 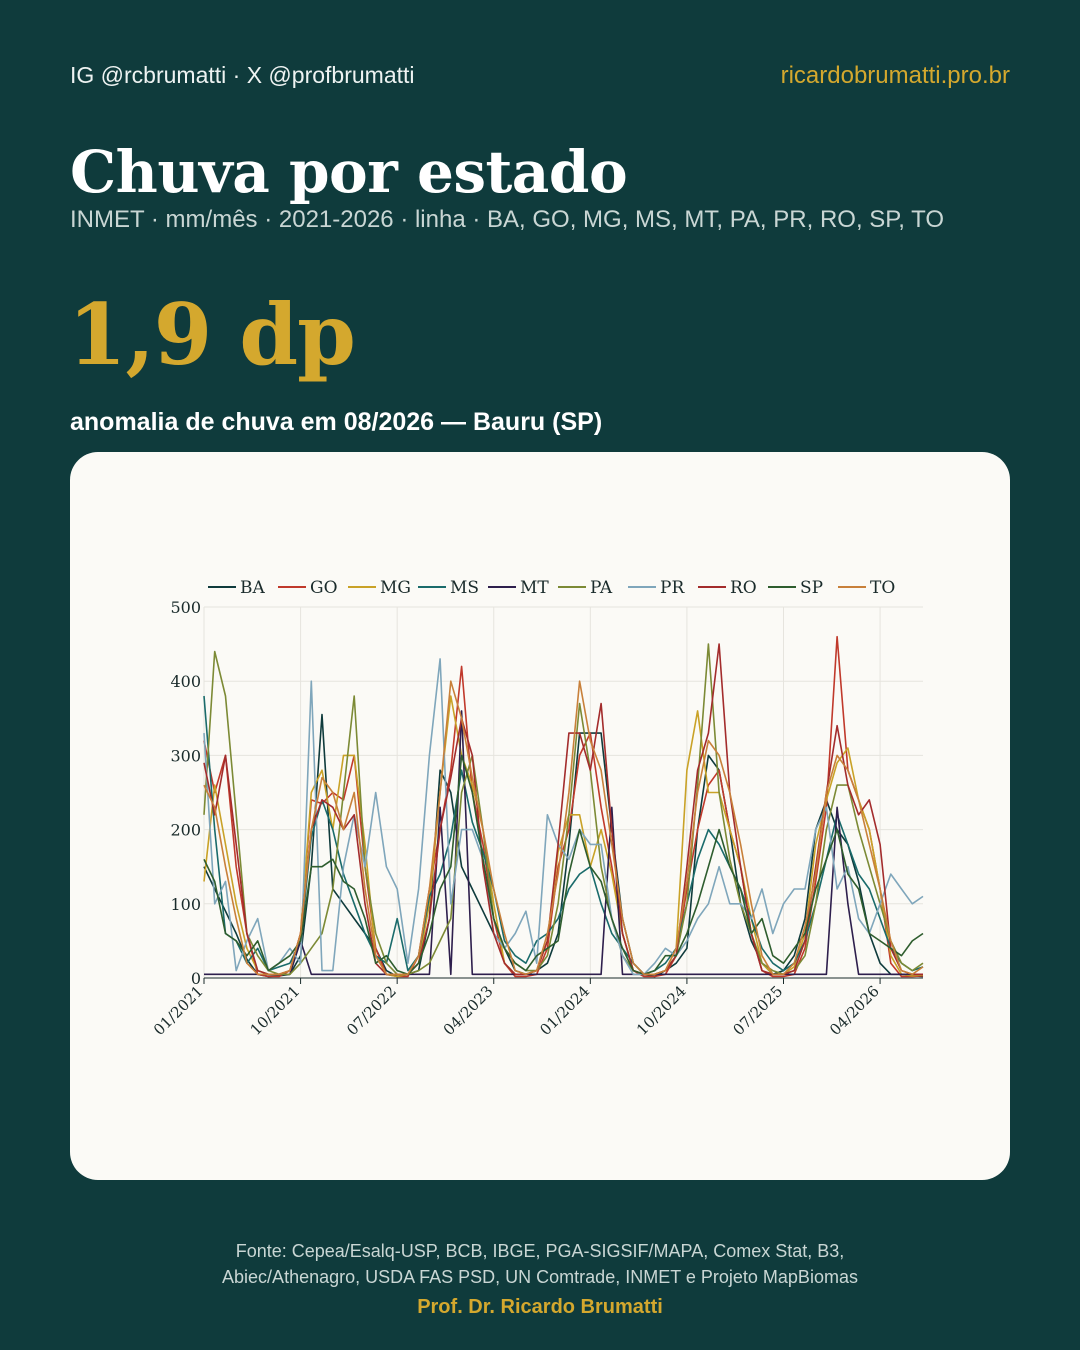 I want to click on y-tick-label: 500, so click(x=185, y=607).